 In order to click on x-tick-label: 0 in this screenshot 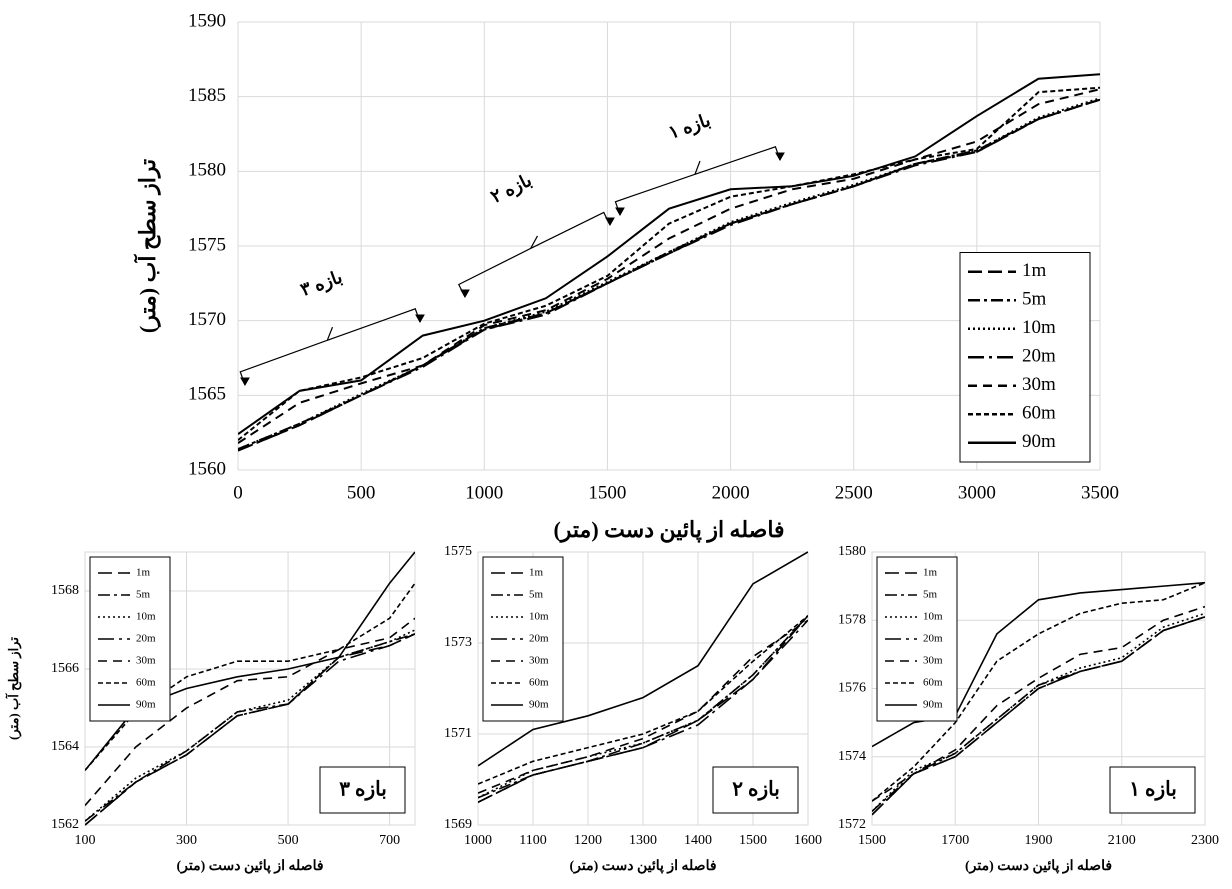, I will do `click(238, 492)`.